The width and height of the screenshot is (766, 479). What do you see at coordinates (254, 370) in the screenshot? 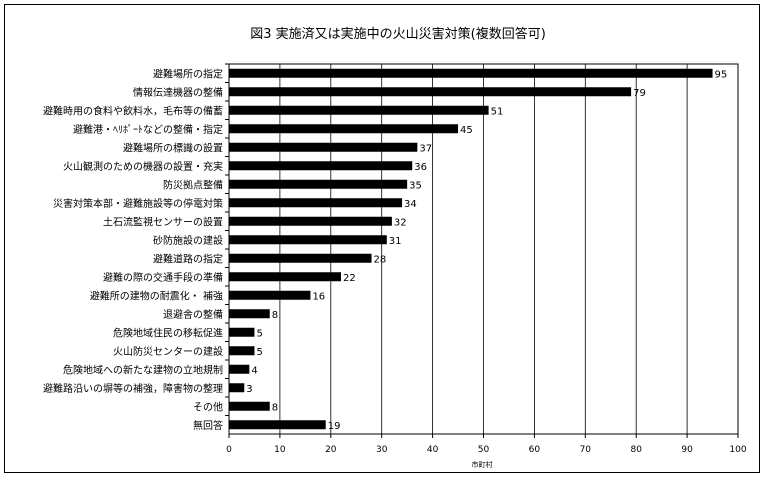
I see `data-label: 4` at bounding box center [254, 370].